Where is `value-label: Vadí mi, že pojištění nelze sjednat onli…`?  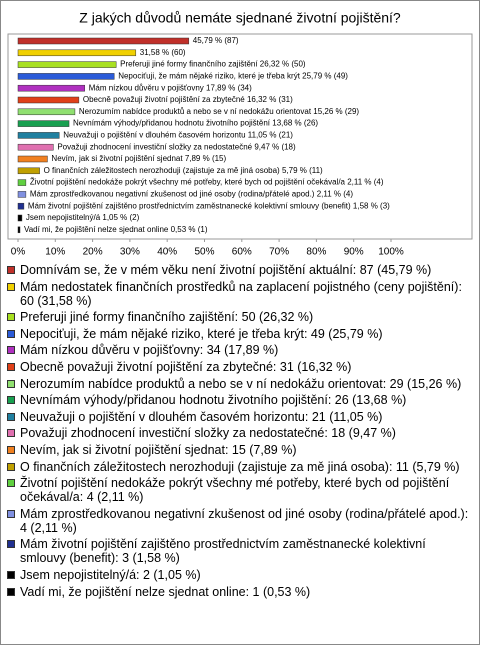 value-label: Vadí mi, že pojištění nelze sjednat onli… is located at coordinates (116, 229).